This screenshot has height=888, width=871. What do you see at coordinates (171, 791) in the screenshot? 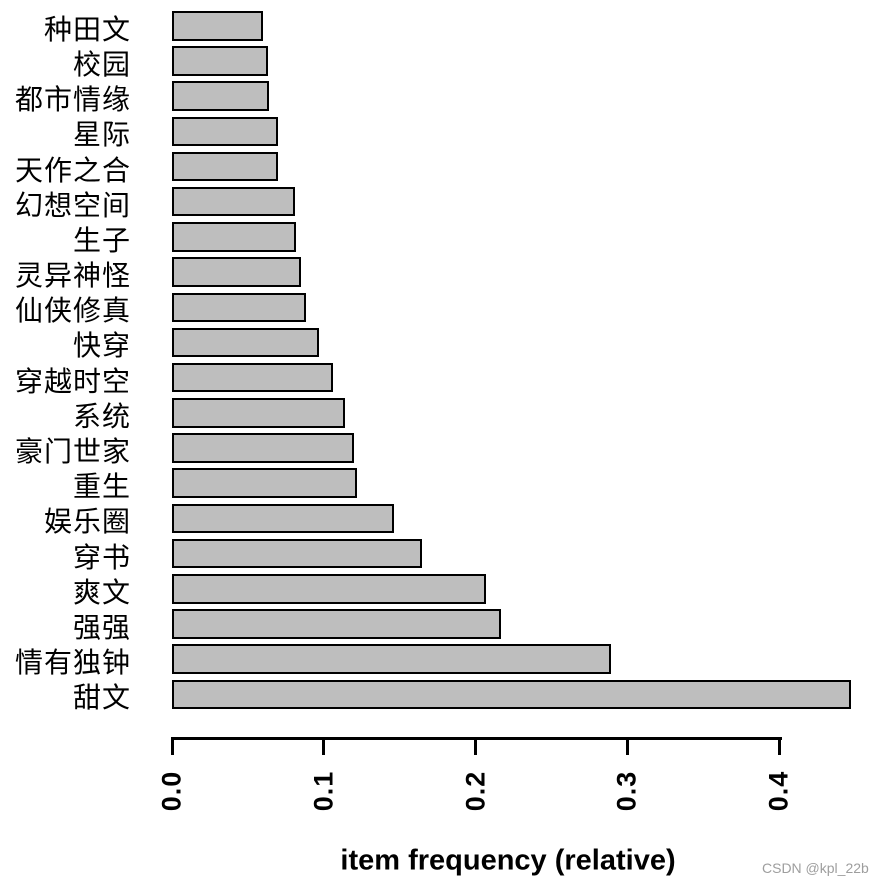
I see `x-axis-tick-label: 0.0` at bounding box center [171, 791].